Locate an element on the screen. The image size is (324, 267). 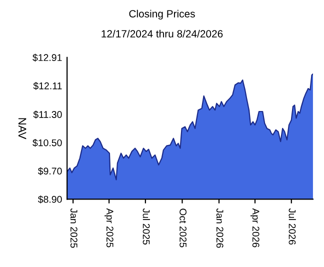
y-axis-title: NAV is located at coordinates (22, 129).